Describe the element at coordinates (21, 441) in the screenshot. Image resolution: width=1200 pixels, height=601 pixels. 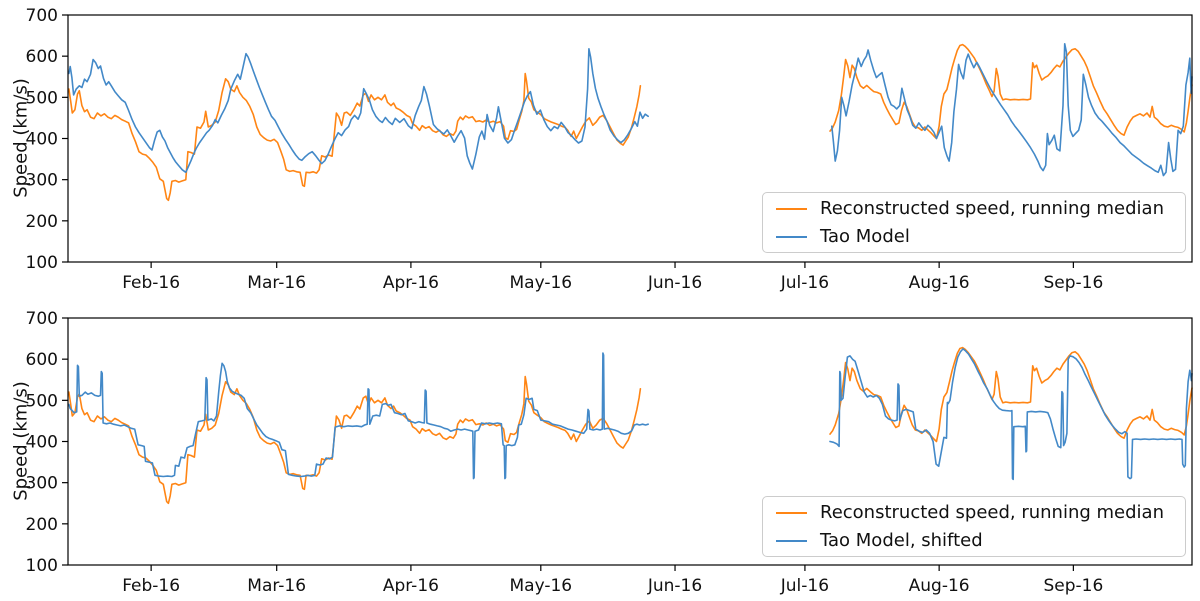
I see `y-axis-label-bottom: Speed (km/s)` at that location.